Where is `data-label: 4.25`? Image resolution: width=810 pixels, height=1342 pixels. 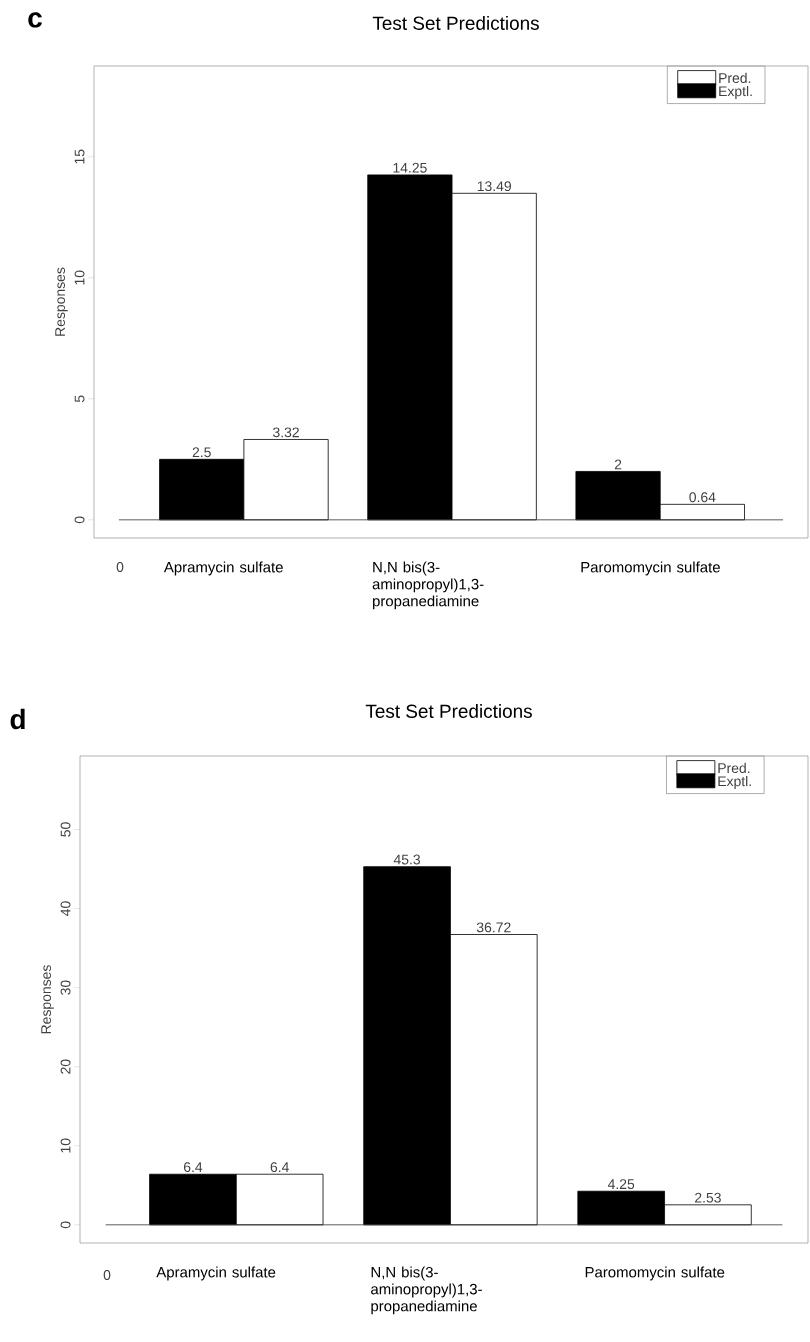
data-label: 4.25 is located at coordinates (621, 1184).